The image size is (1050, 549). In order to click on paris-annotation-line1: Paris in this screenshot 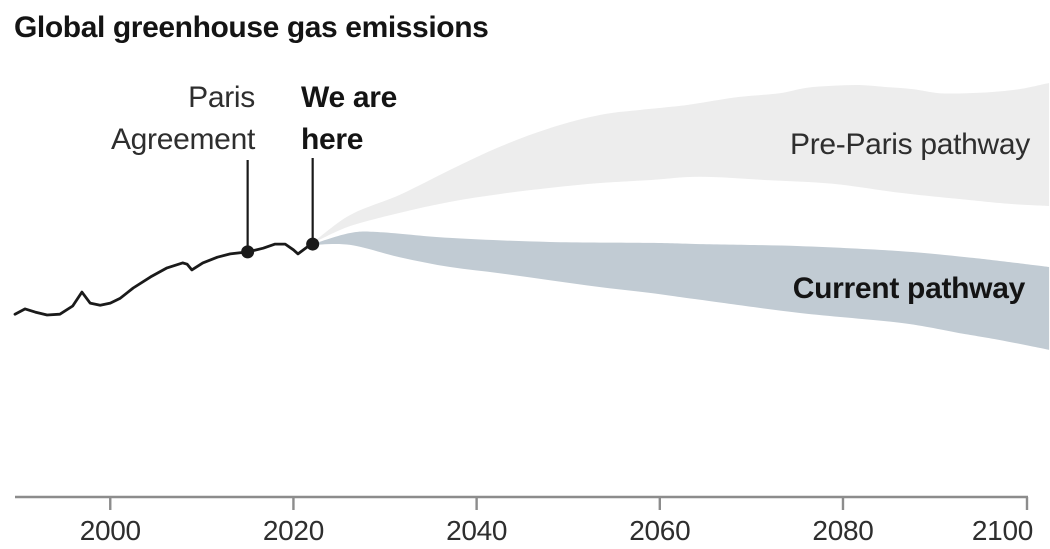, I will do `click(221, 97)`.